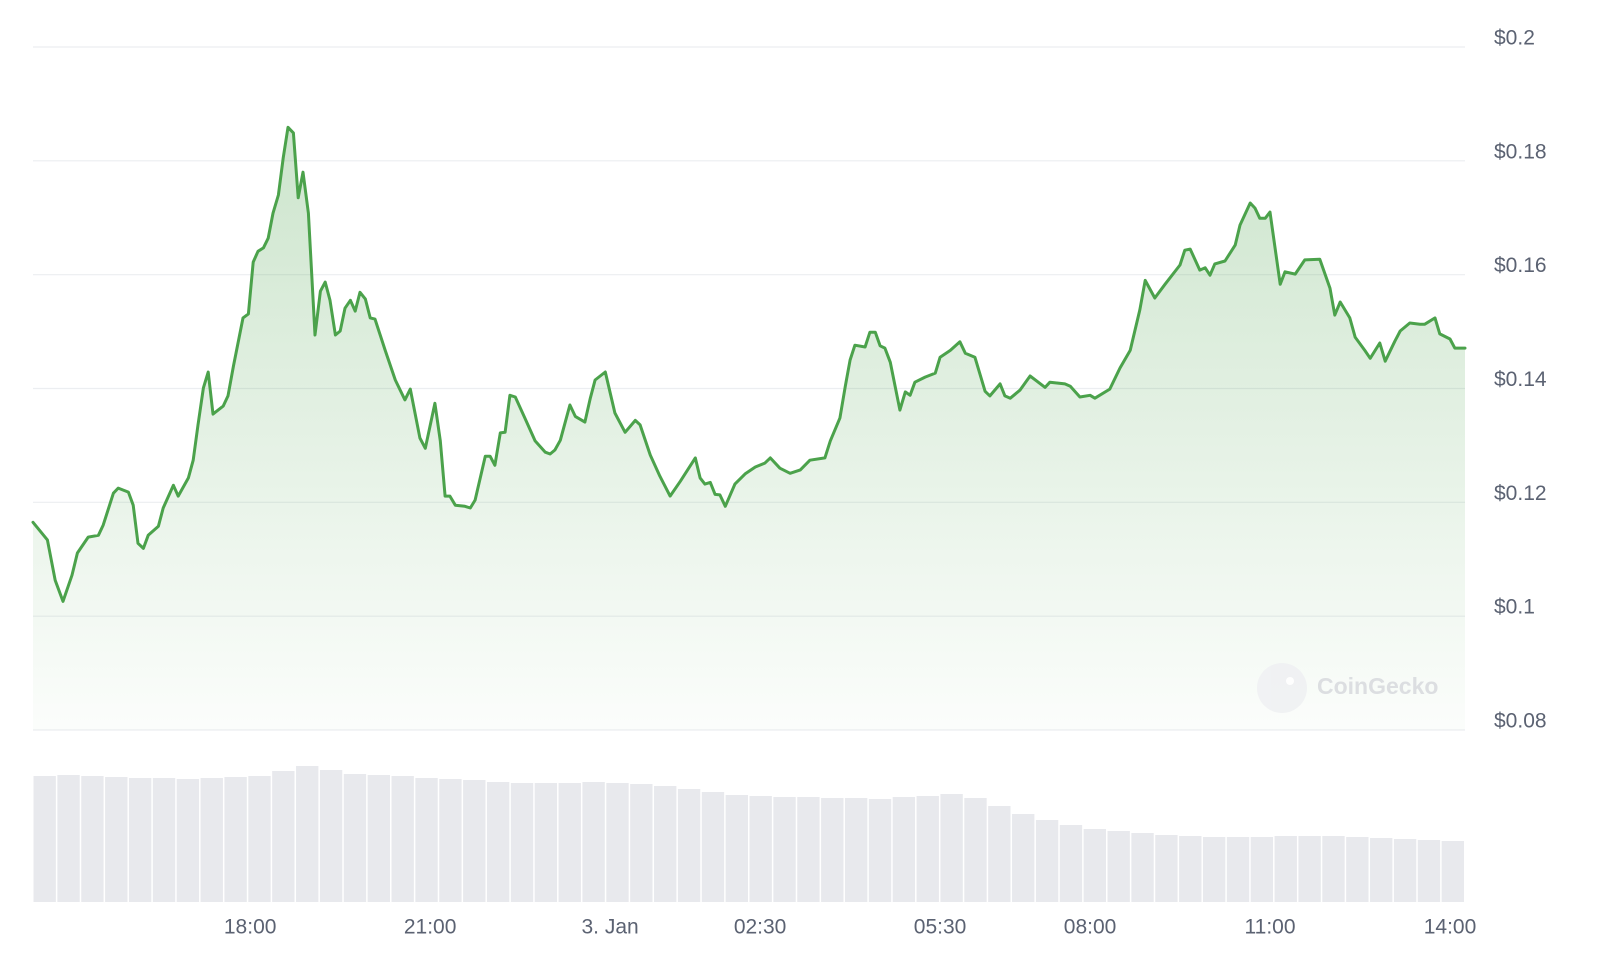  What do you see at coordinates (1270, 927) in the screenshot?
I see `x-tick-label: 11:00` at bounding box center [1270, 927].